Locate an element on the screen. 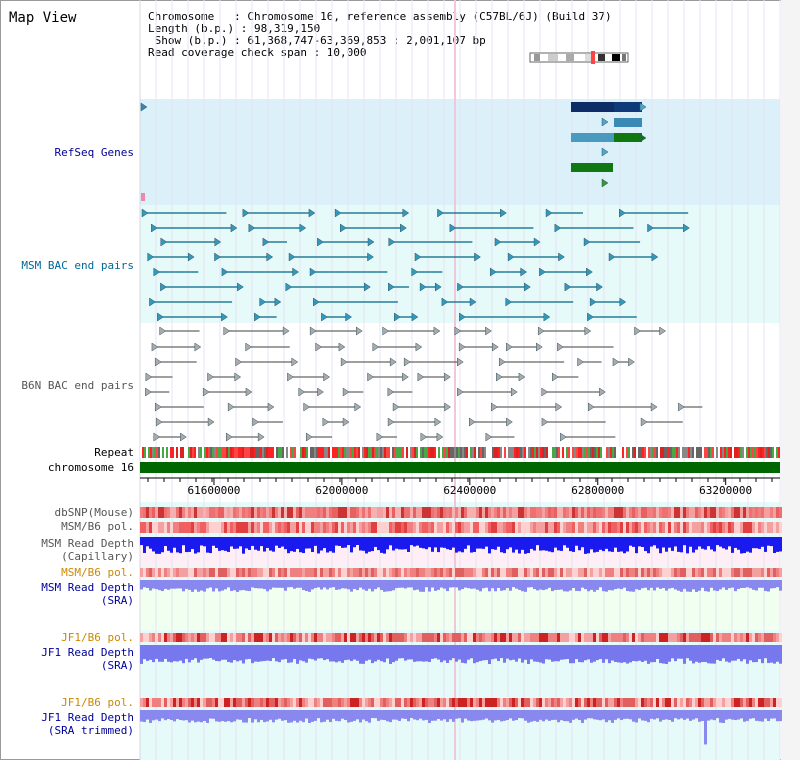  track-label-jf1-pol: JF1/B6 pol. is located at coordinates (97, 637).